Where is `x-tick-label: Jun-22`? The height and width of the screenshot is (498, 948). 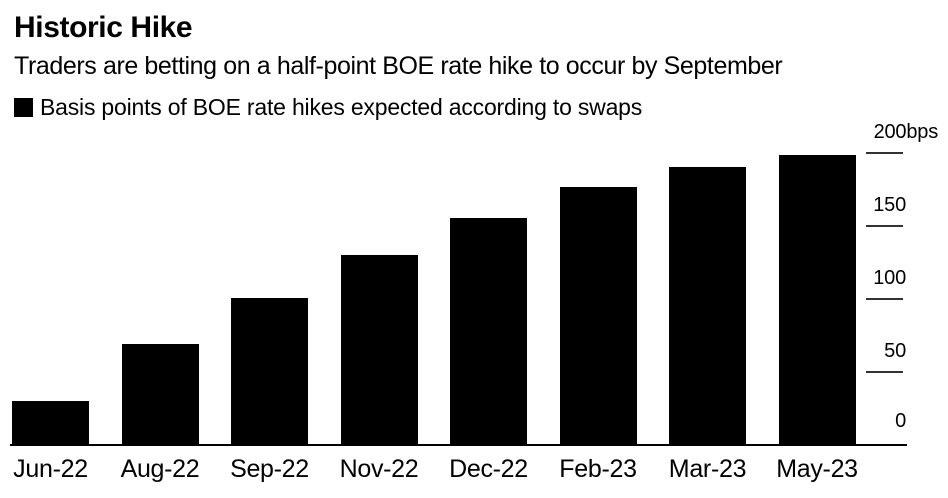 x-tick-label: Jun-22 is located at coordinates (50, 469).